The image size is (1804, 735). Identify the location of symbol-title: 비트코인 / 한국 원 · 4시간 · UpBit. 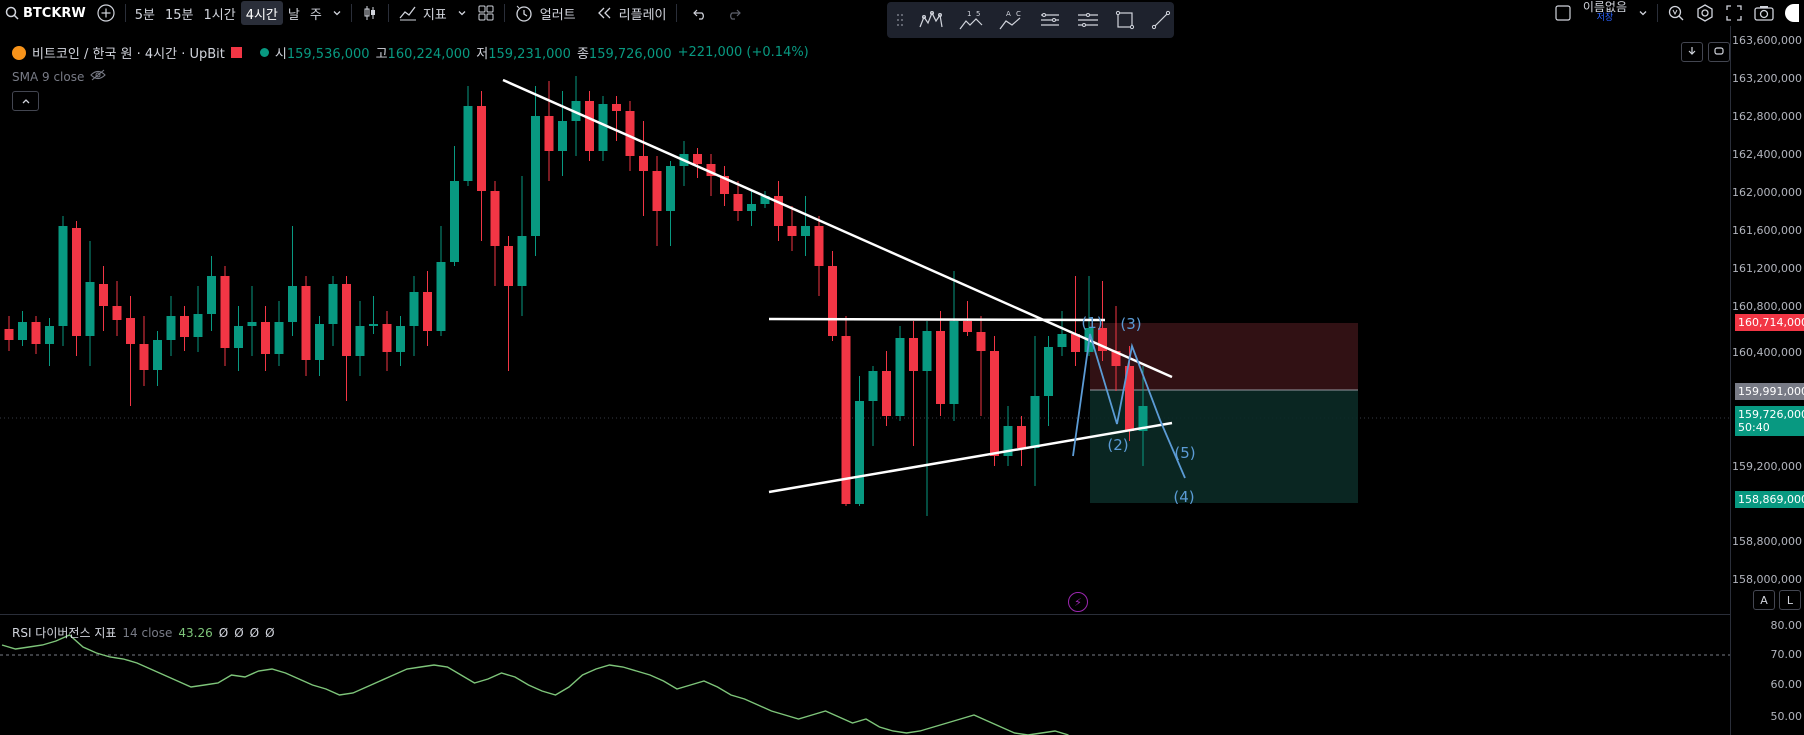
(128, 54).